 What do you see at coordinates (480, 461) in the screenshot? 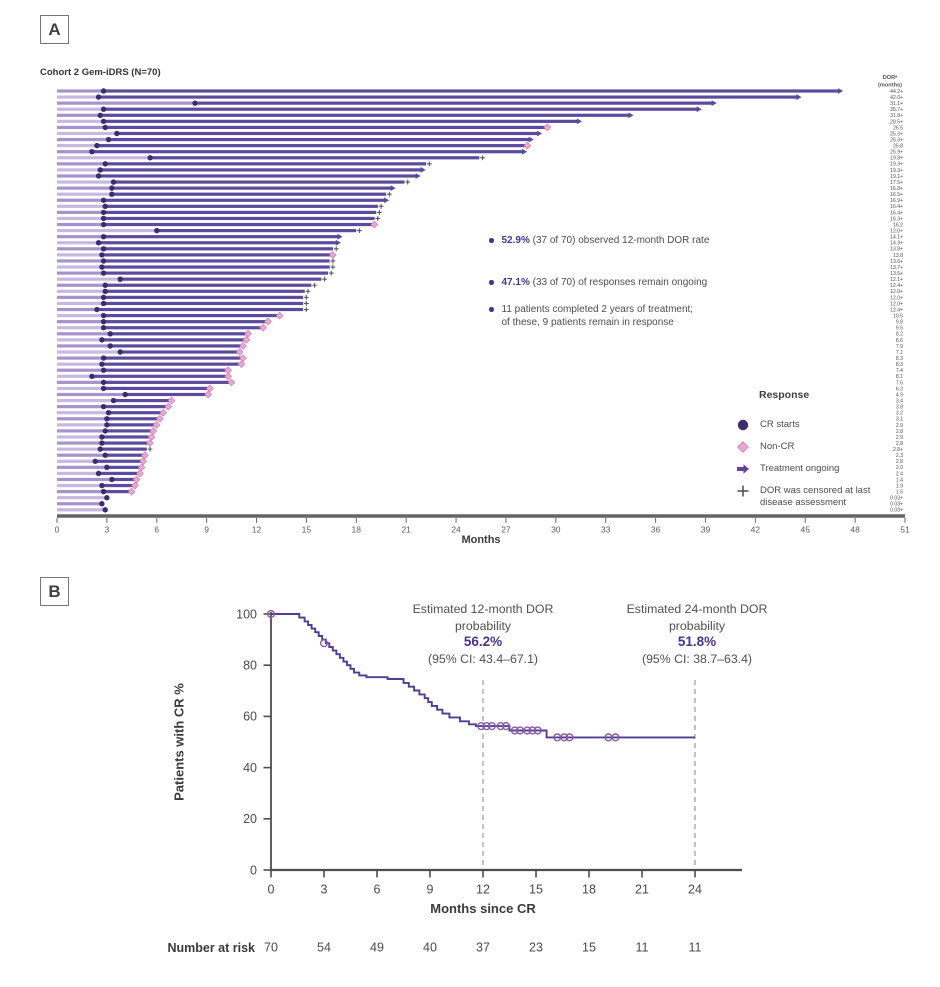
I see `patient-row: 2.8` at bounding box center [480, 461].